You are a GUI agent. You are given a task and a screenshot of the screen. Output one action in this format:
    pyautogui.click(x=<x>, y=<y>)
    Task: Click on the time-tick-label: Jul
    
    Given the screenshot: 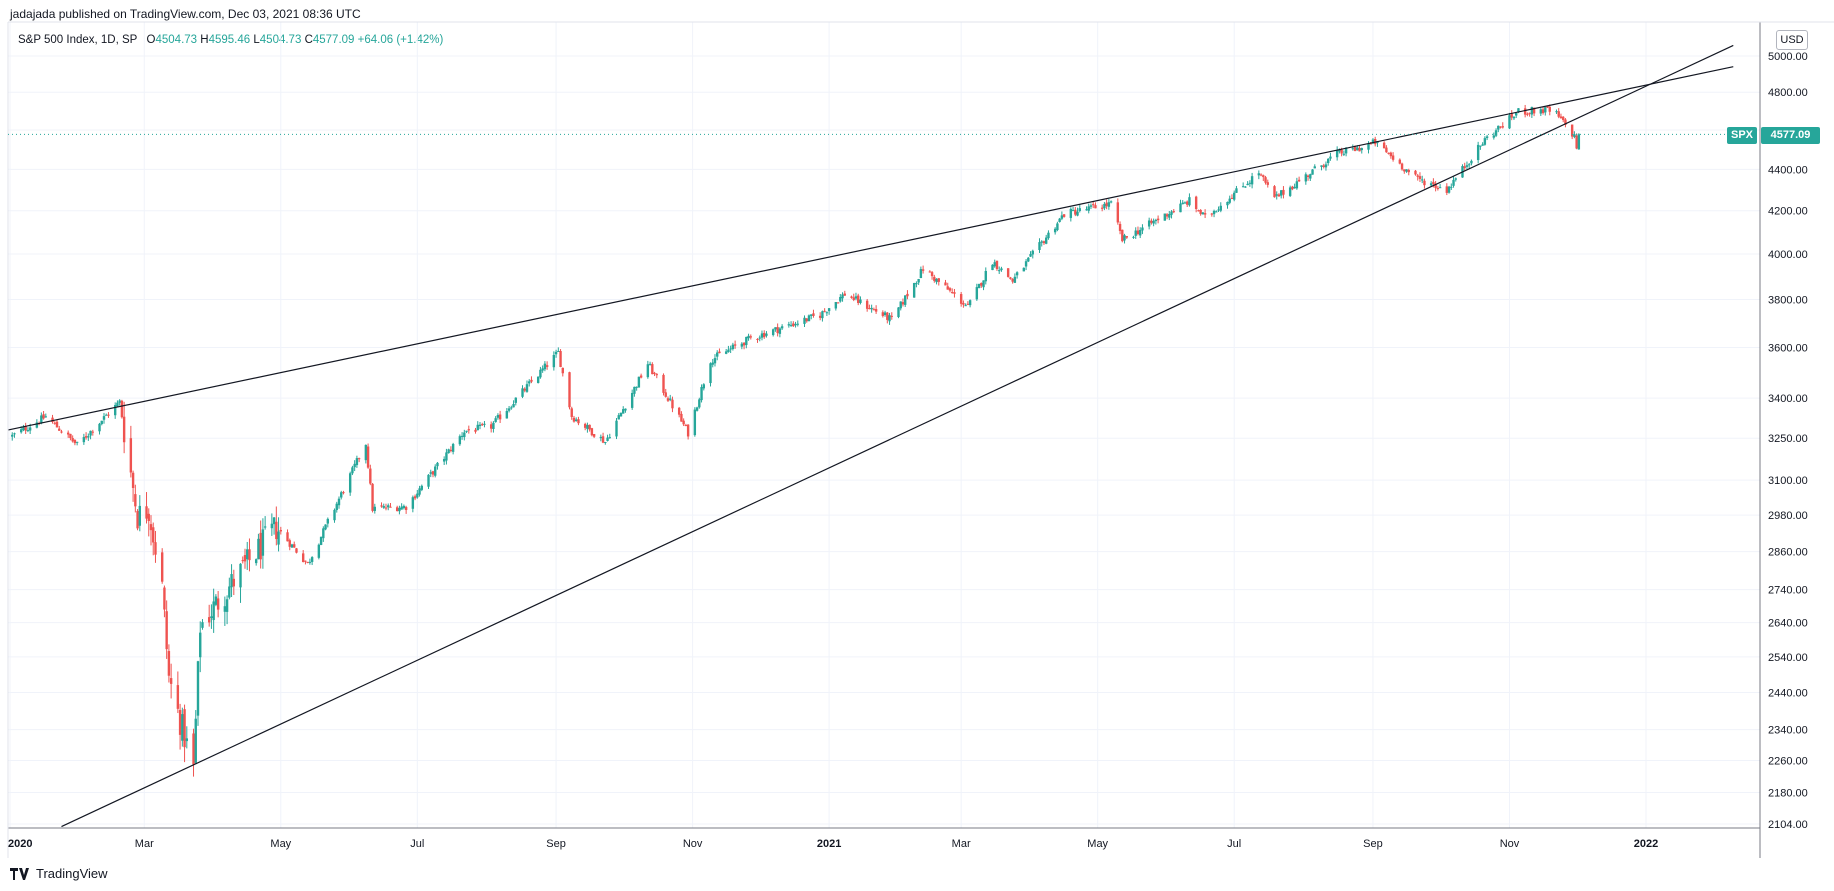 What is the action you would take?
    pyautogui.click(x=1234, y=844)
    